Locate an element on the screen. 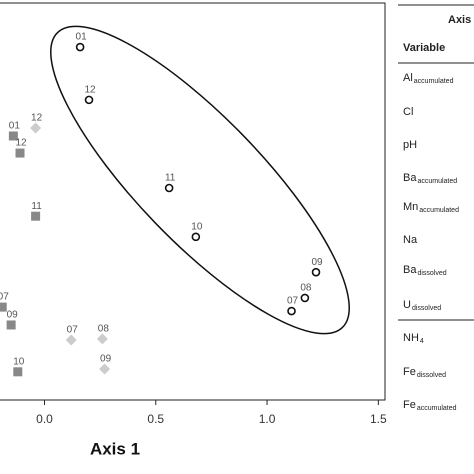 This screenshot has height=474, width=474. table-cell: Badissolved is located at coordinates (425, 270).